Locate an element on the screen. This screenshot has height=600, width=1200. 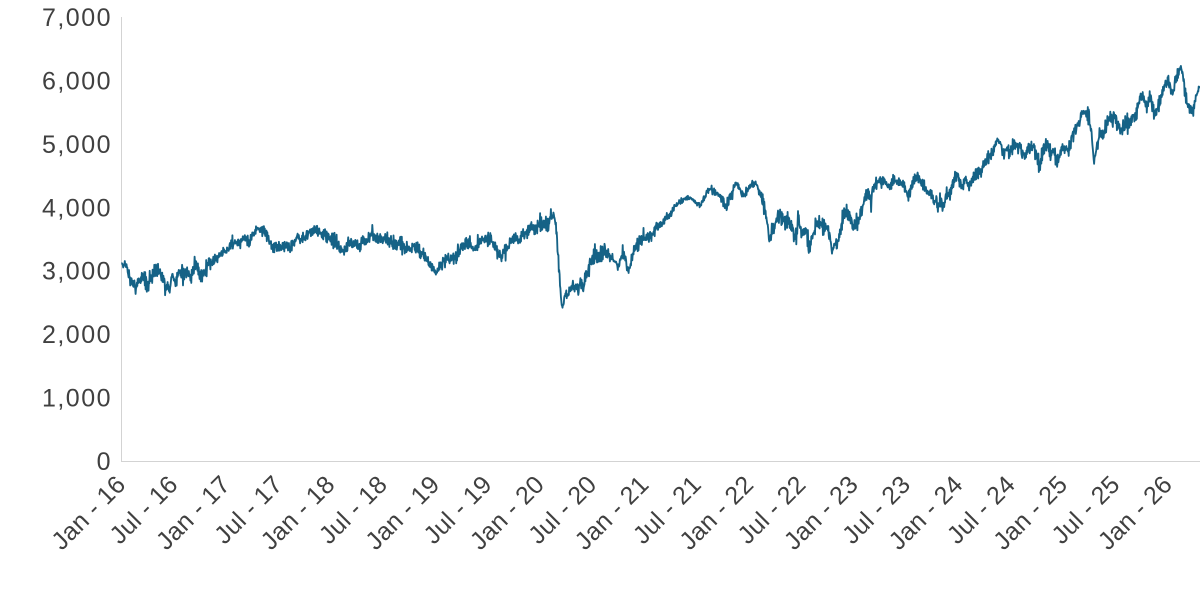
svg-text: 7,000 is located at coordinates (77, 18).